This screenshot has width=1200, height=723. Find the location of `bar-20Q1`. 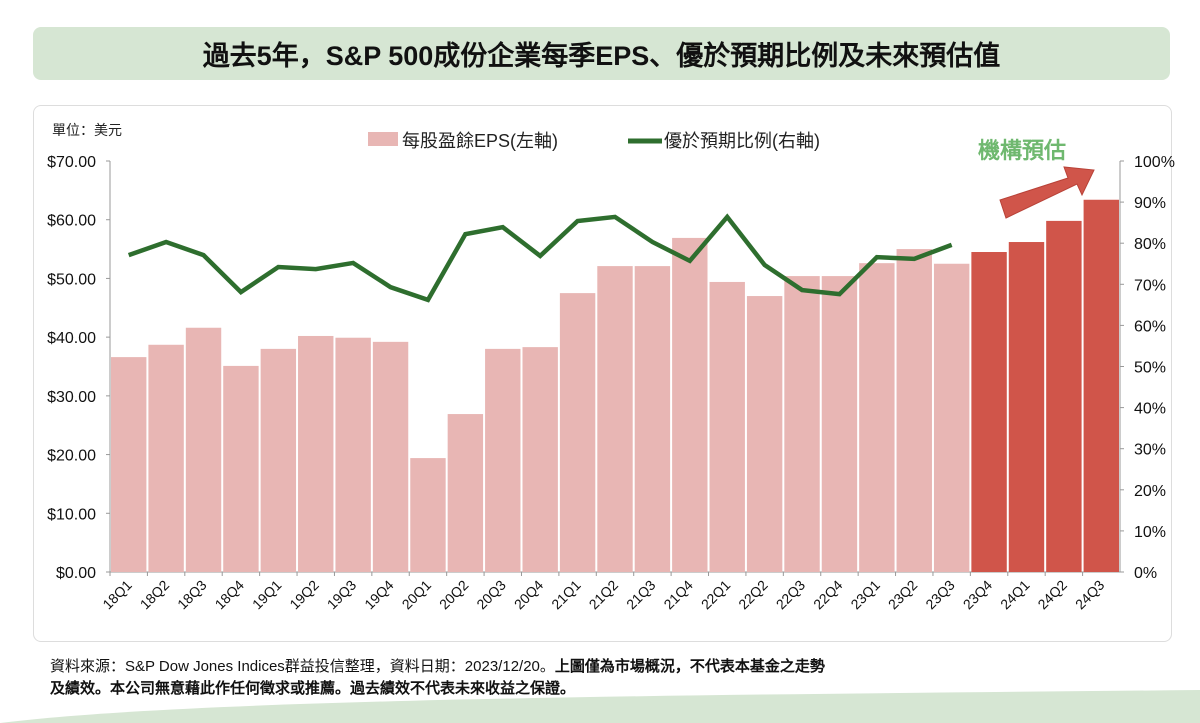

bar-20Q1 is located at coordinates (428, 515).